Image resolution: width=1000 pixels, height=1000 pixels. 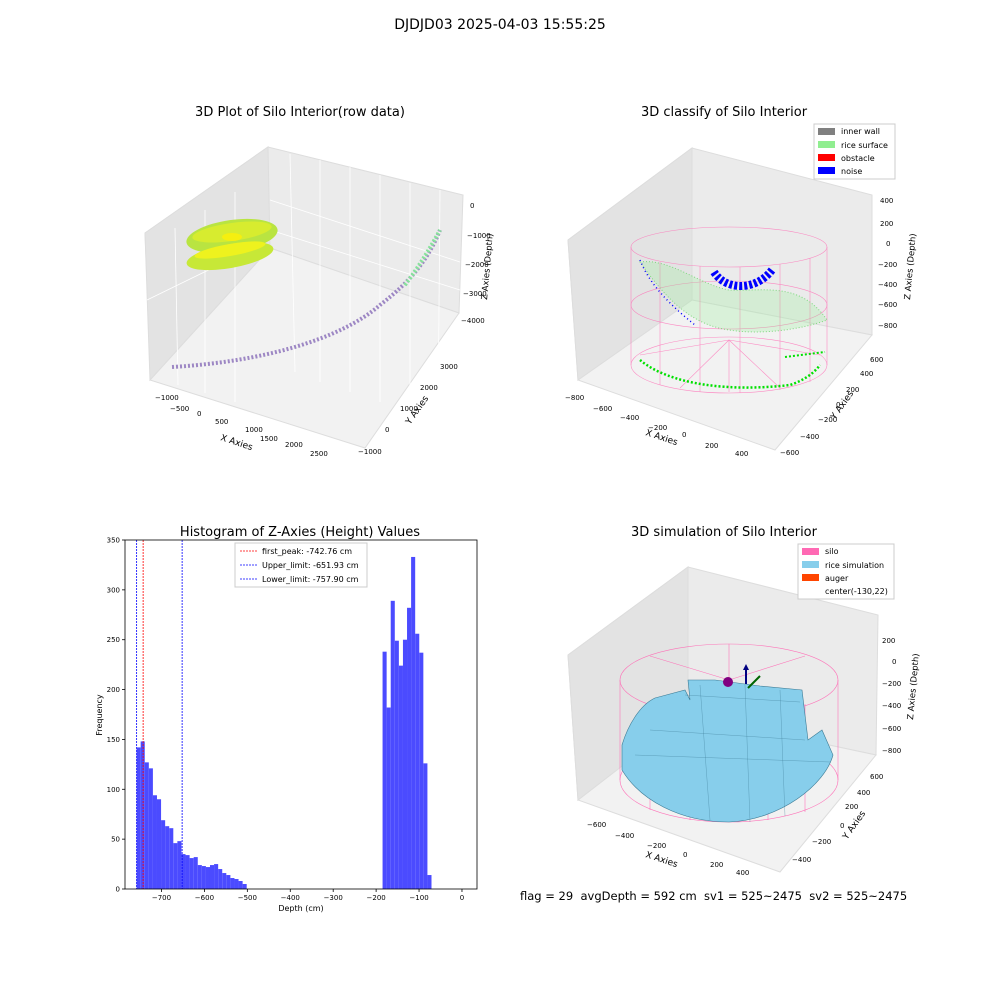 I want to click on panel2-zlabel: Z Axies (Depth), so click(x=911, y=266).